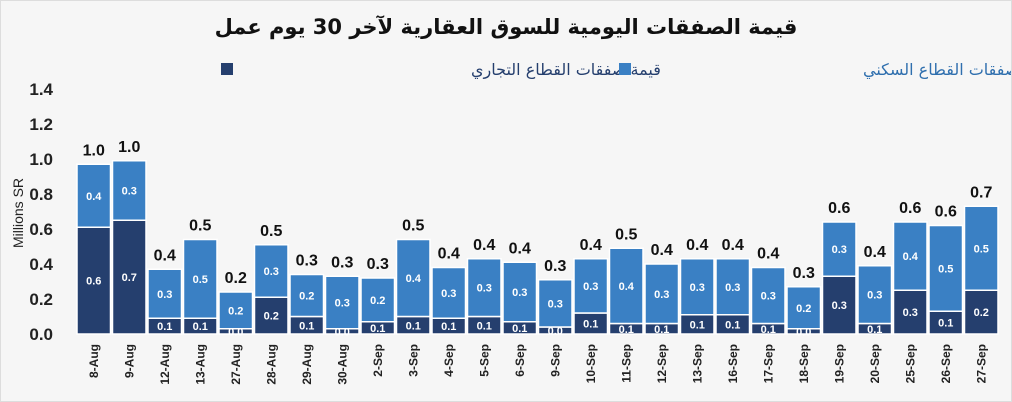  What do you see at coordinates (839, 363) in the screenshot?
I see `x-tick-label: 19-Sep` at bounding box center [839, 363].